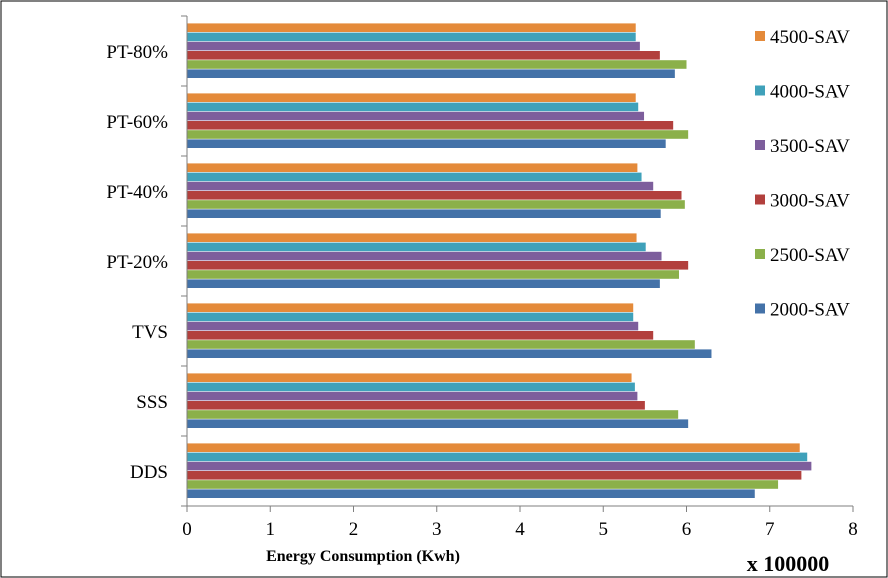 This screenshot has width=888, height=578. I want to click on bar-pt40-4000-sav, so click(414, 177).